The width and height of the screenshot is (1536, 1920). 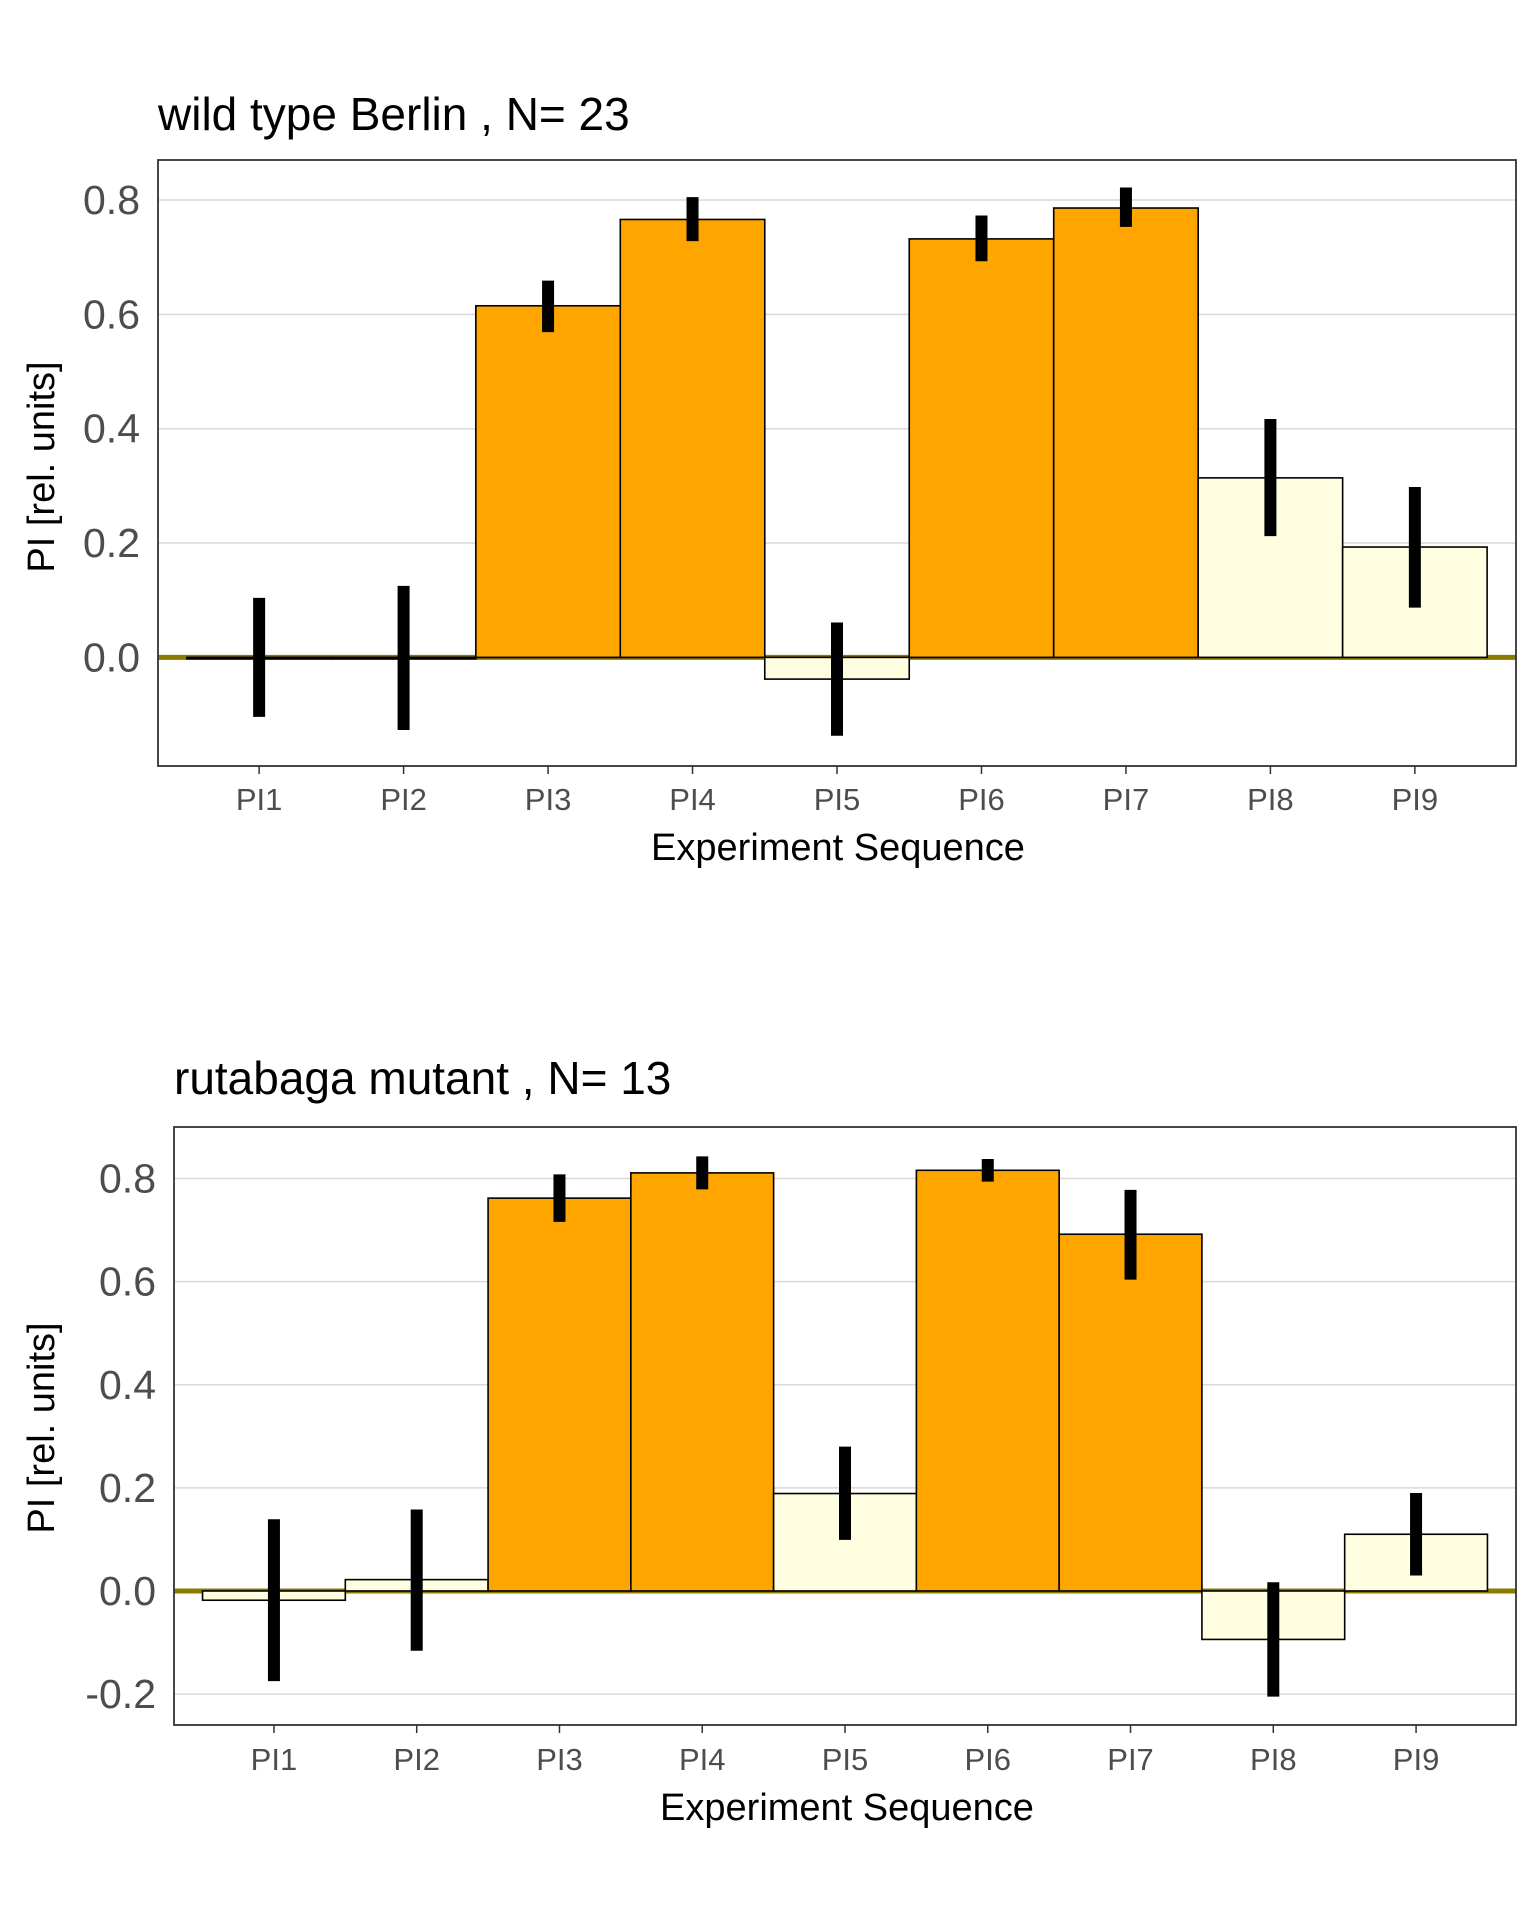 I want to click on chart-title: wild type Berlin , N= 23, so click(x=393, y=114).